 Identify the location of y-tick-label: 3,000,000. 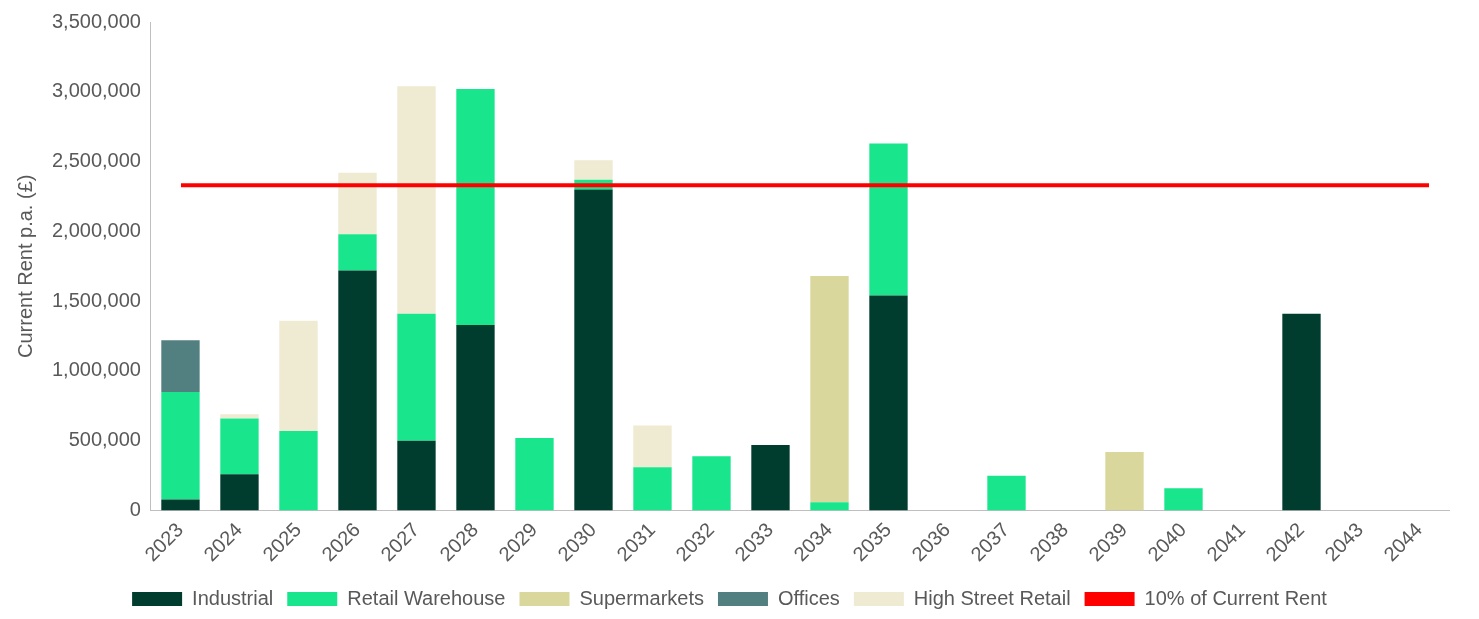
(96, 90).